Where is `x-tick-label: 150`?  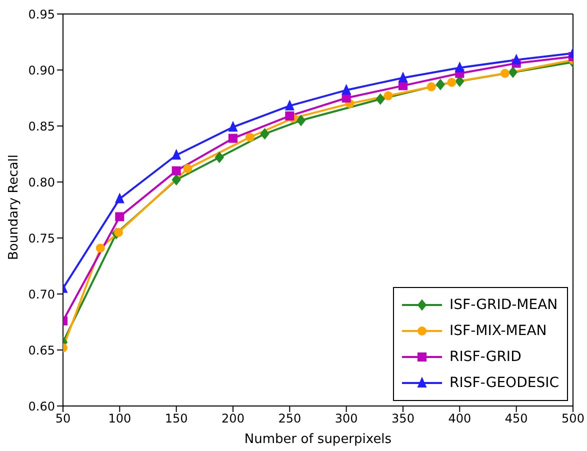 x-tick-label: 150 is located at coordinates (176, 419).